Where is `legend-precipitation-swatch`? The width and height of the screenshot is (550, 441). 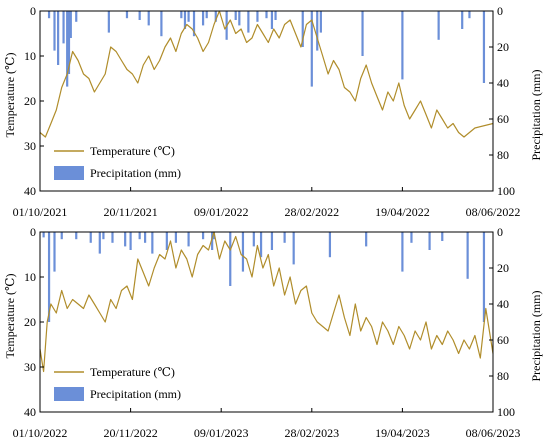 legend-precipitation-swatch is located at coordinates (69, 394).